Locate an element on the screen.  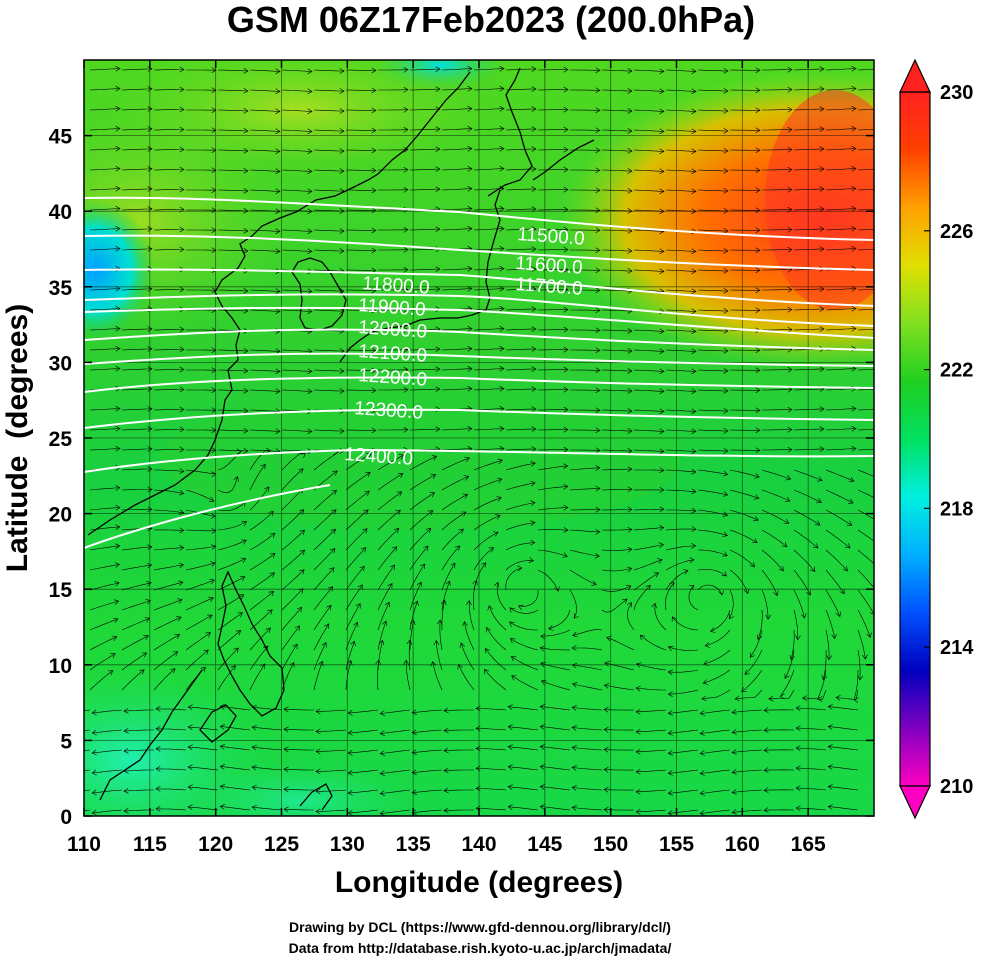
colorbar-min-arrow is located at coordinates (915, 802).